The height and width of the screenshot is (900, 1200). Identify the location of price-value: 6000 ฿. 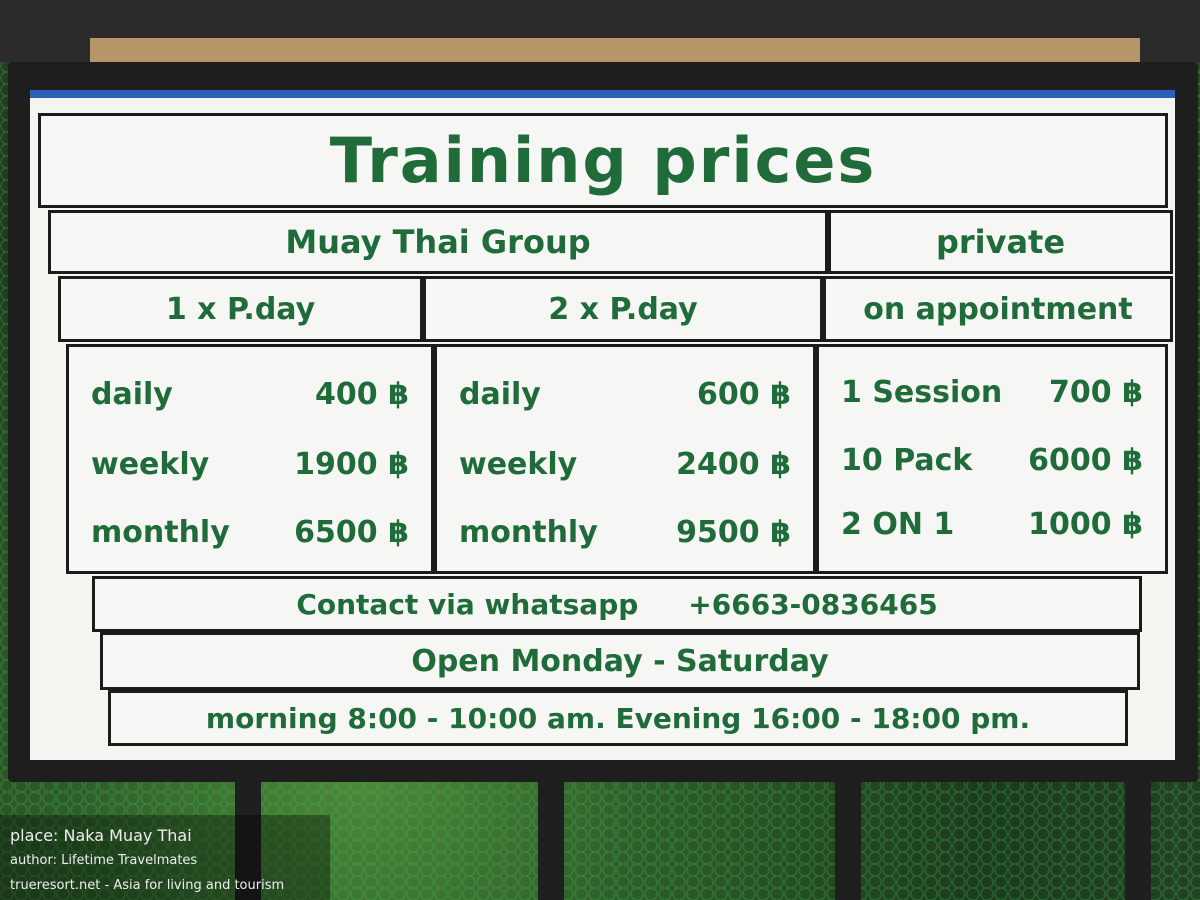
(1085, 460).